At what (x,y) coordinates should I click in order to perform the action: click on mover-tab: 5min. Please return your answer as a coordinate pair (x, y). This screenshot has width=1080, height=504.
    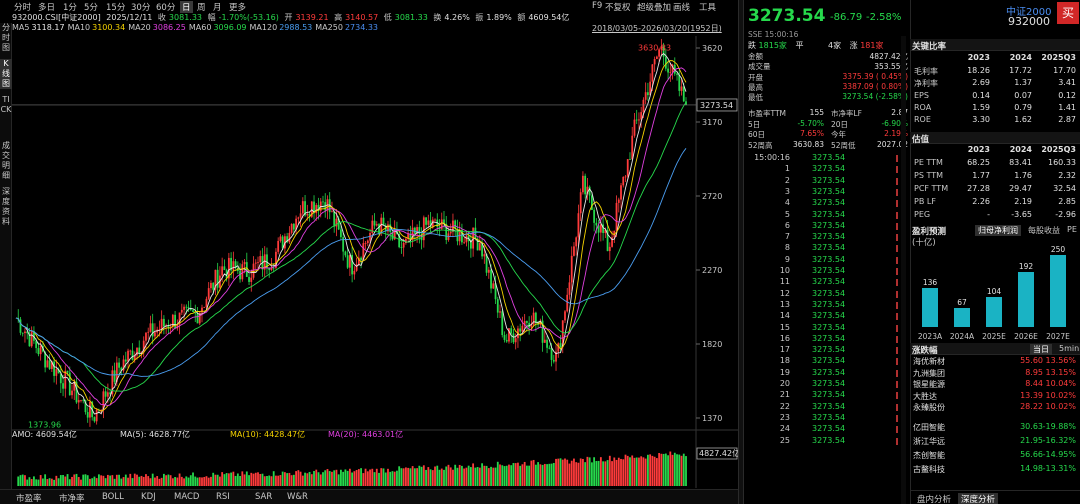
    Looking at the image, I should click on (1069, 348).